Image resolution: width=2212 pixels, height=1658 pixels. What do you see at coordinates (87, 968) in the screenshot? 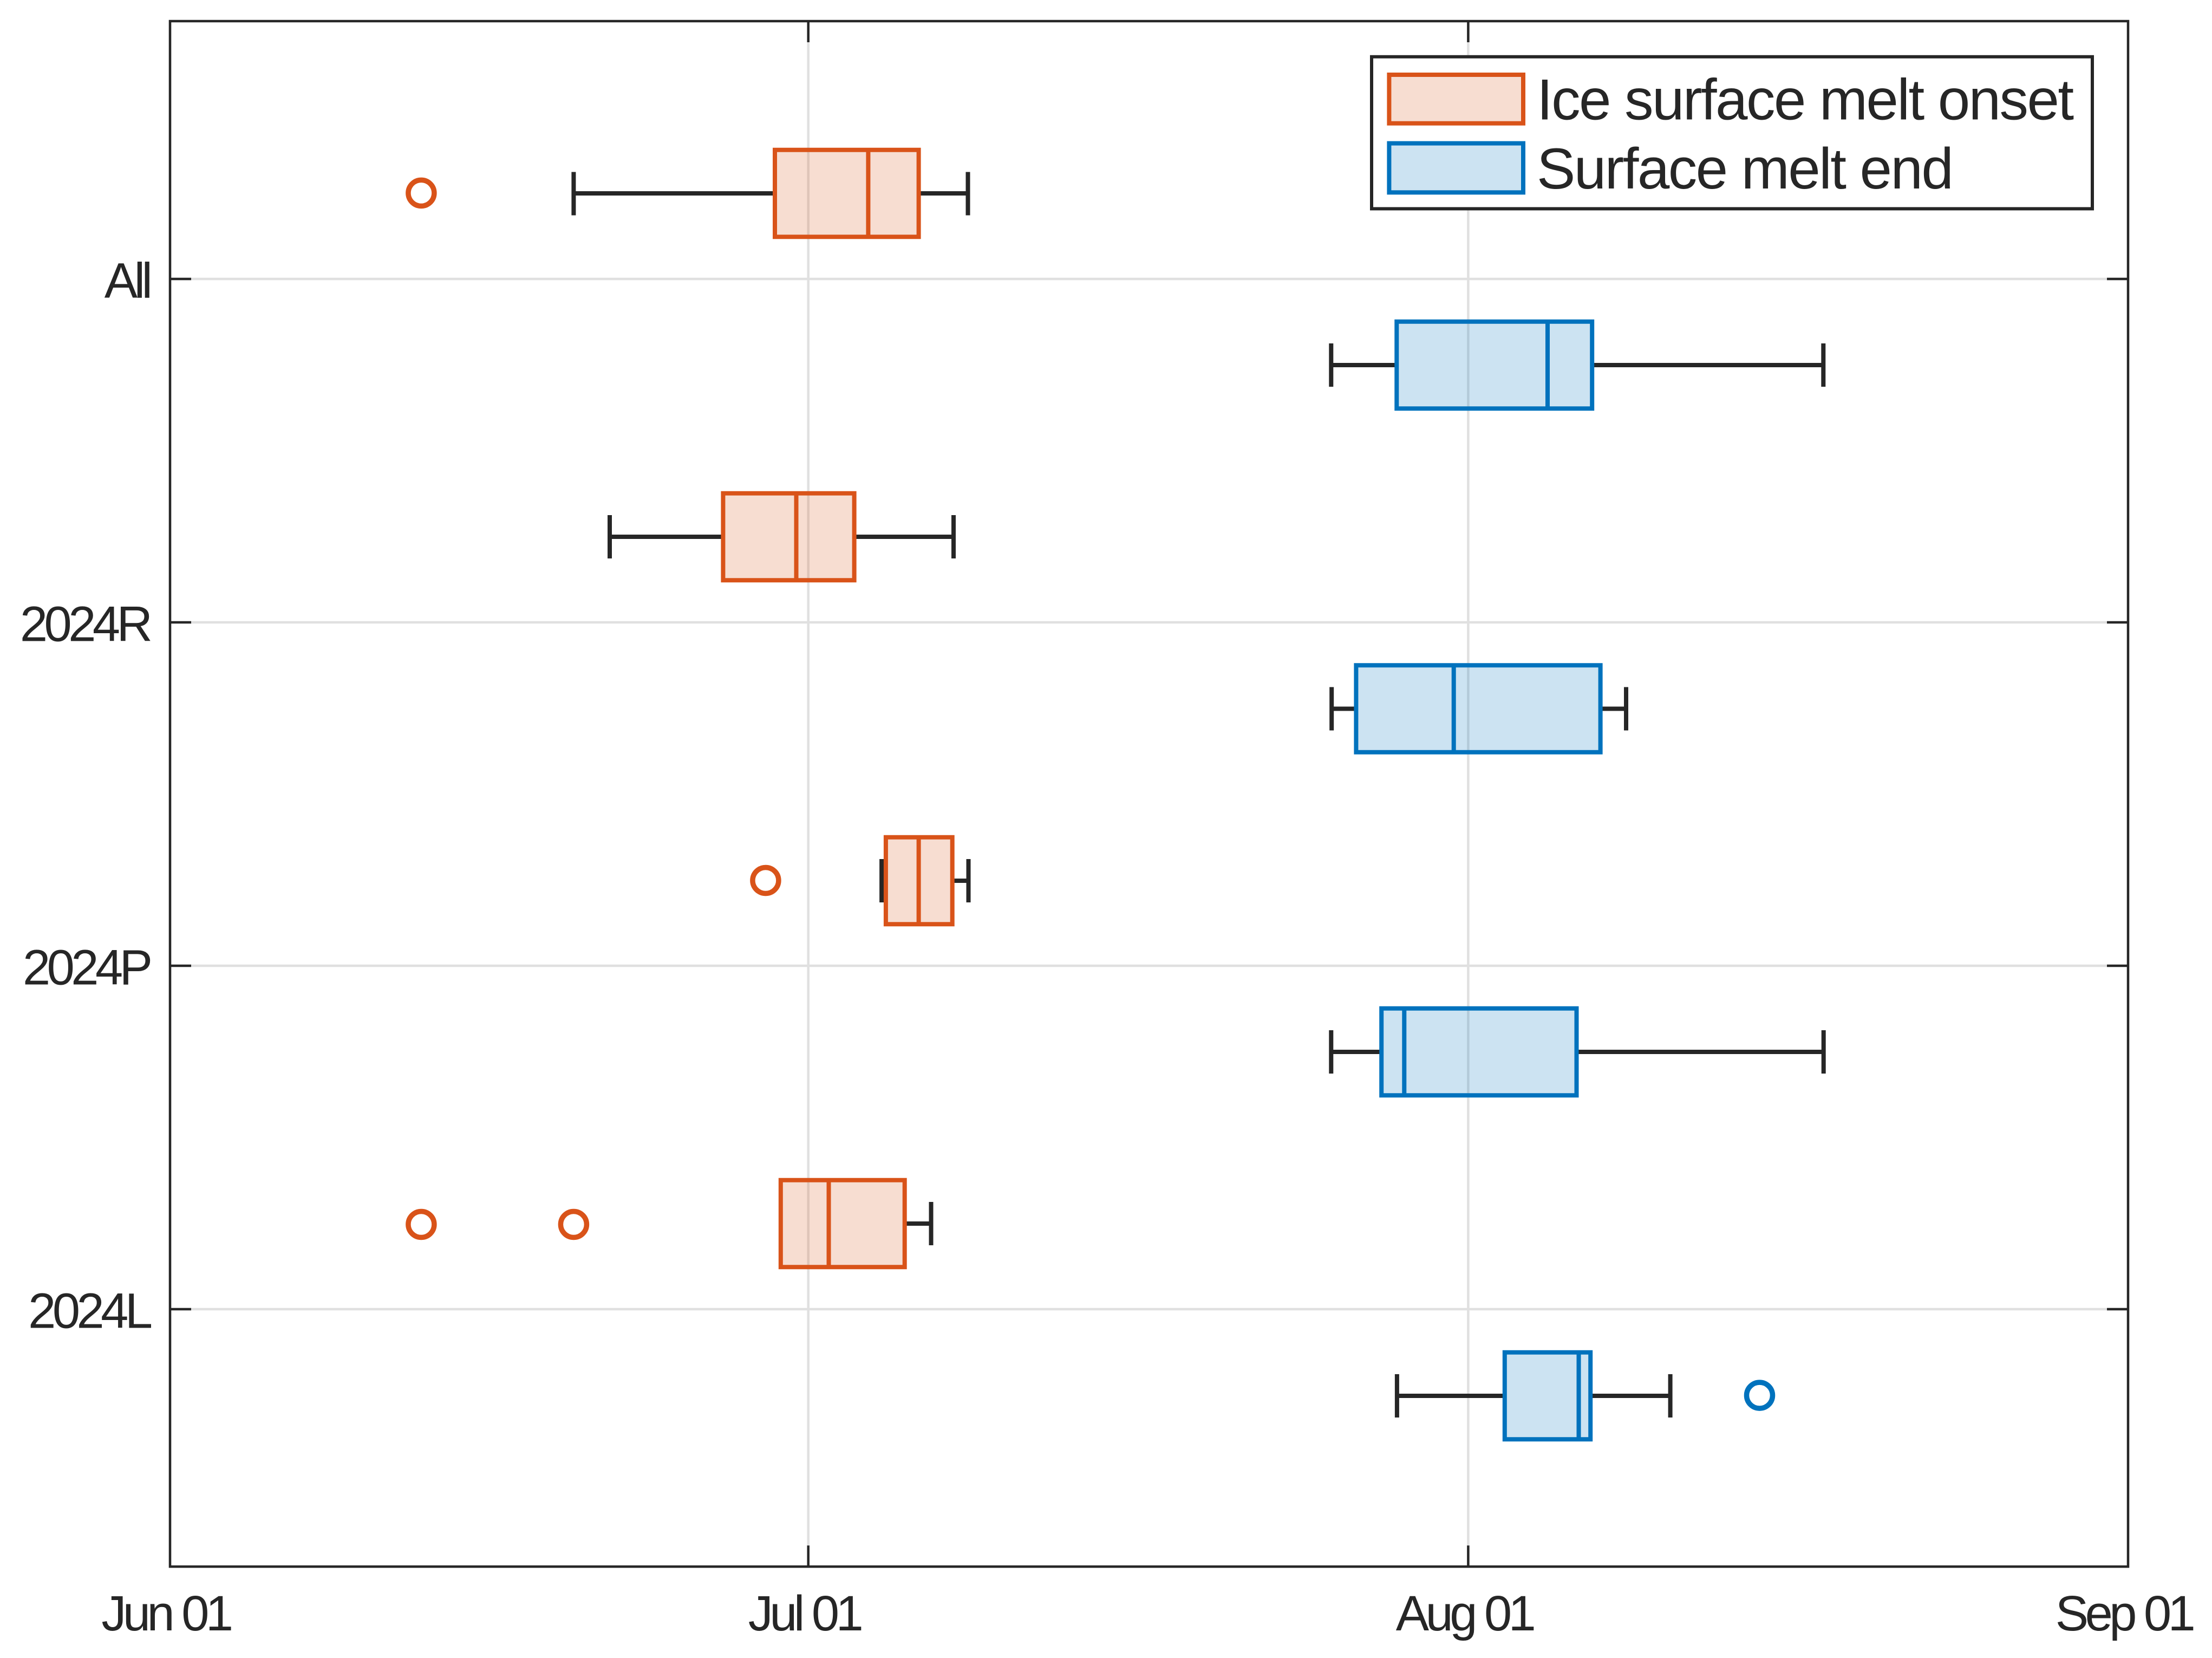
I see `svg-text: 2024P` at bounding box center [87, 968].